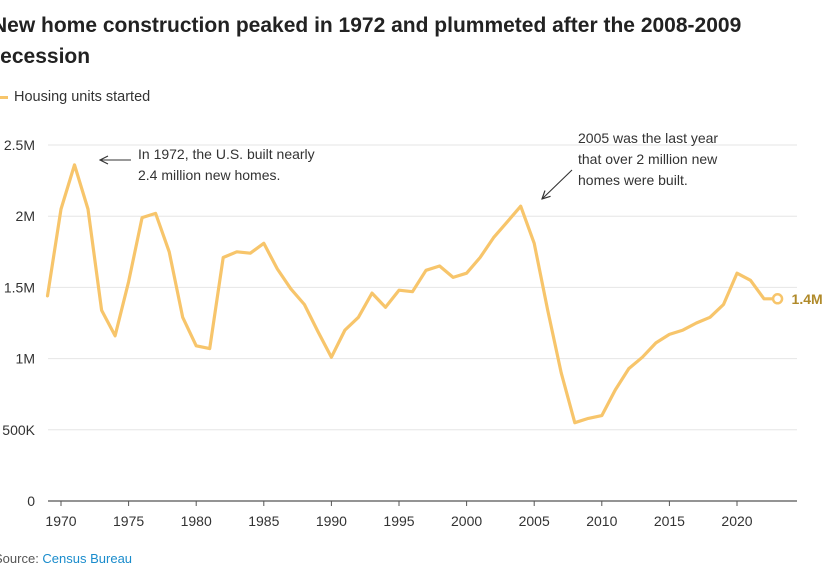  Describe the element at coordinates (82, 97) in the screenshot. I see `legend-label: Housing units started` at that location.